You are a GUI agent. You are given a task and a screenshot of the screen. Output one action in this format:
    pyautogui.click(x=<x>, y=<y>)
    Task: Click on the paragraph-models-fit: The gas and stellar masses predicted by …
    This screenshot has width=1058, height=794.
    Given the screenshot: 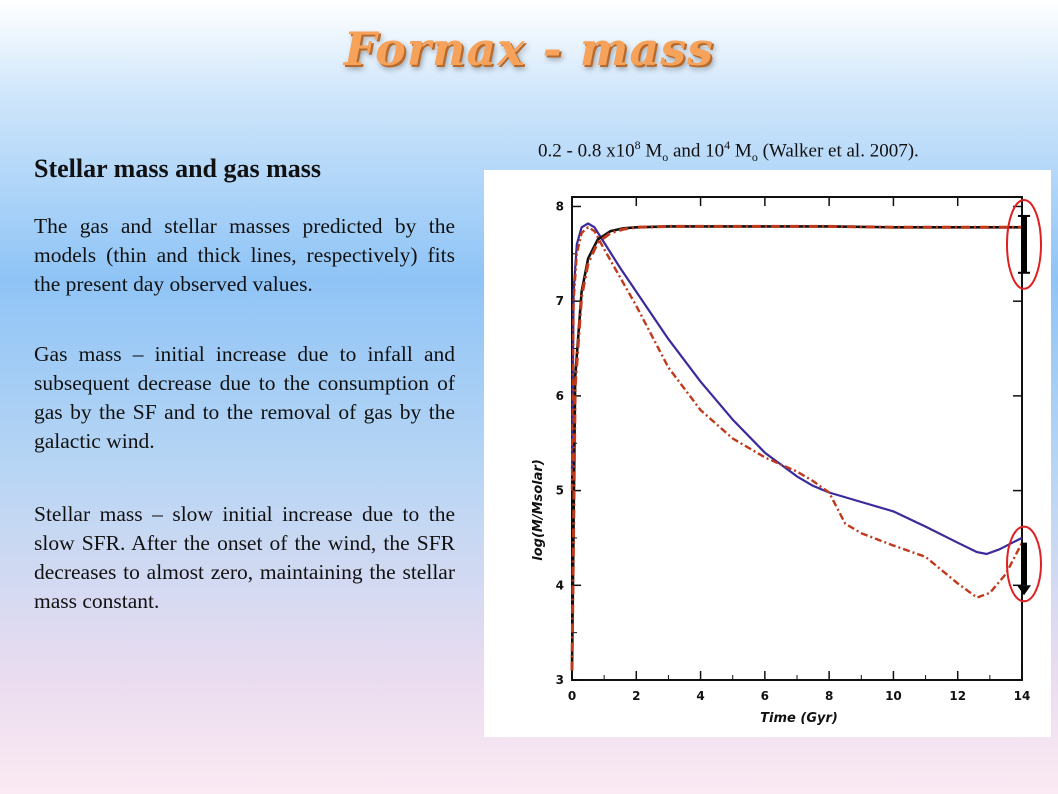 What is the action you would take?
    pyautogui.click(x=244, y=255)
    